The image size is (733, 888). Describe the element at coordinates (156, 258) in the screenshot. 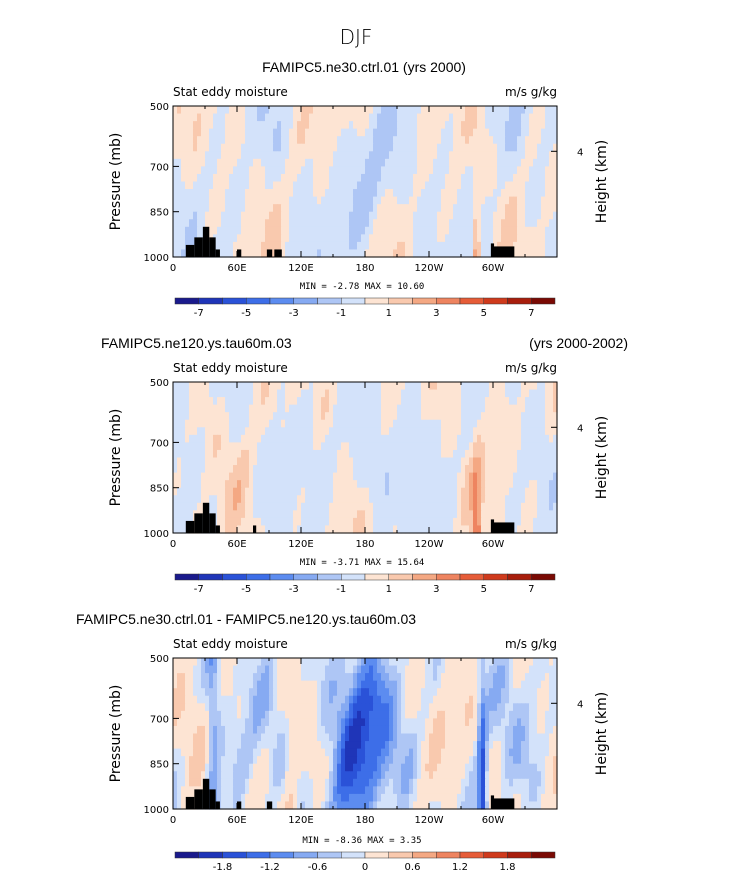

I see `y-tick-label: 1000` at that location.